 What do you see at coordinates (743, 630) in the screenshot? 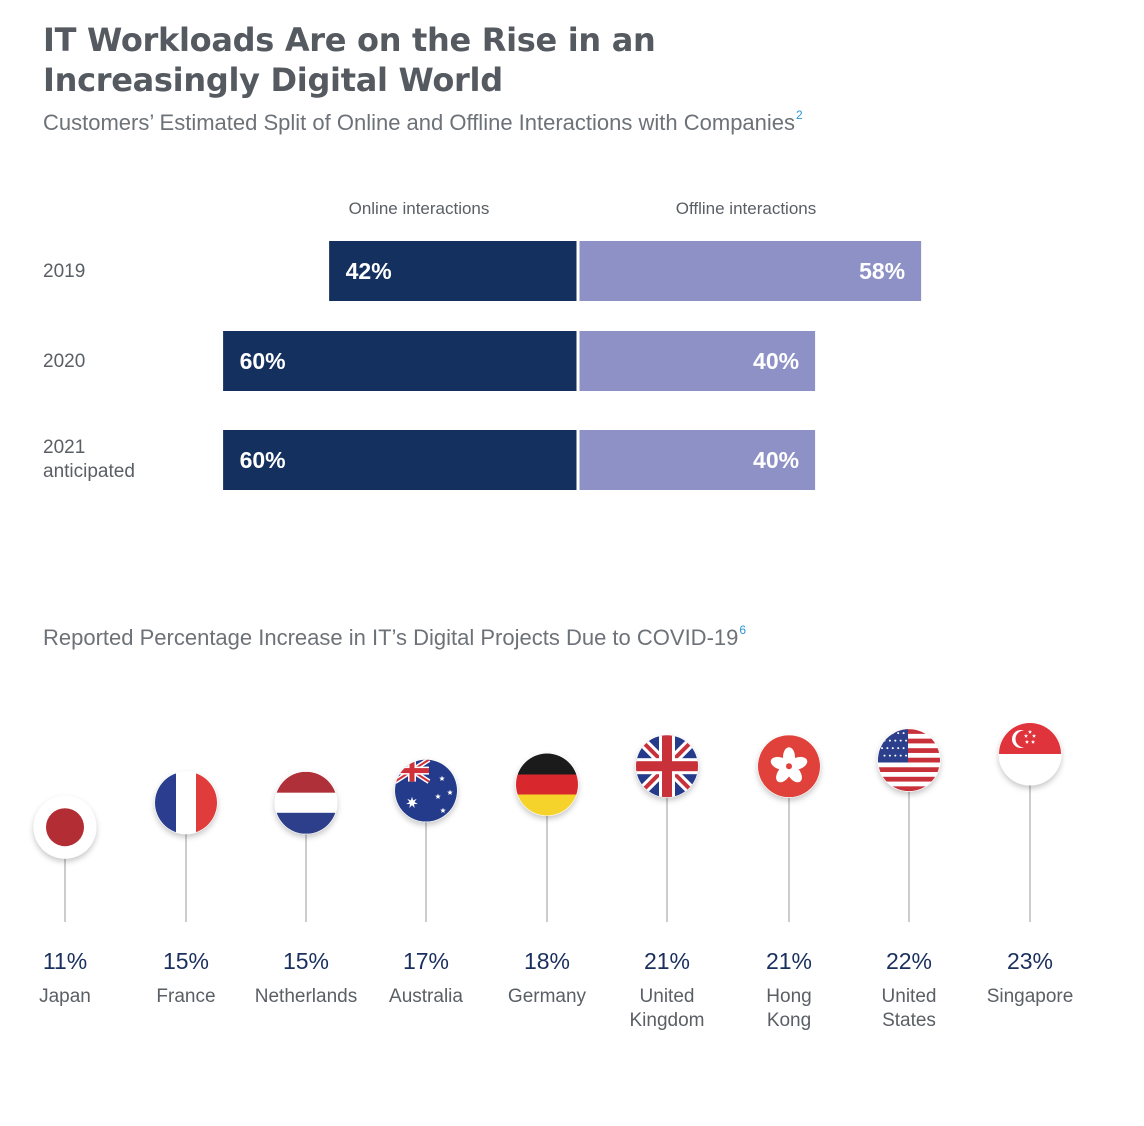
I see `footnote-marker: 6` at bounding box center [743, 630].